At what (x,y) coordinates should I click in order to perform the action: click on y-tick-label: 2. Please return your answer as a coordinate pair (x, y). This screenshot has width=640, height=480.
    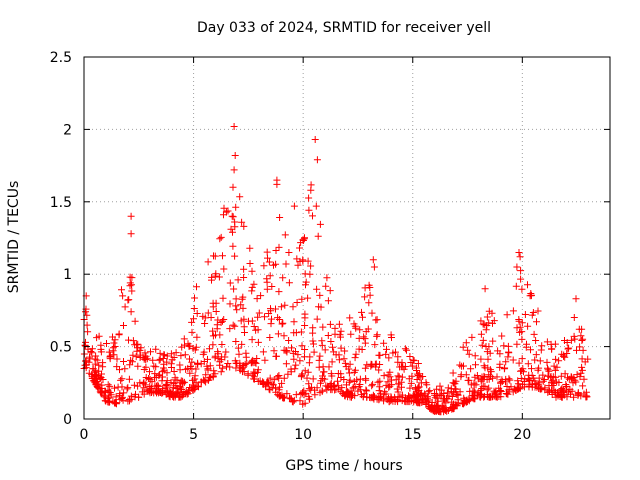
    Looking at the image, I should click on (67, 130).